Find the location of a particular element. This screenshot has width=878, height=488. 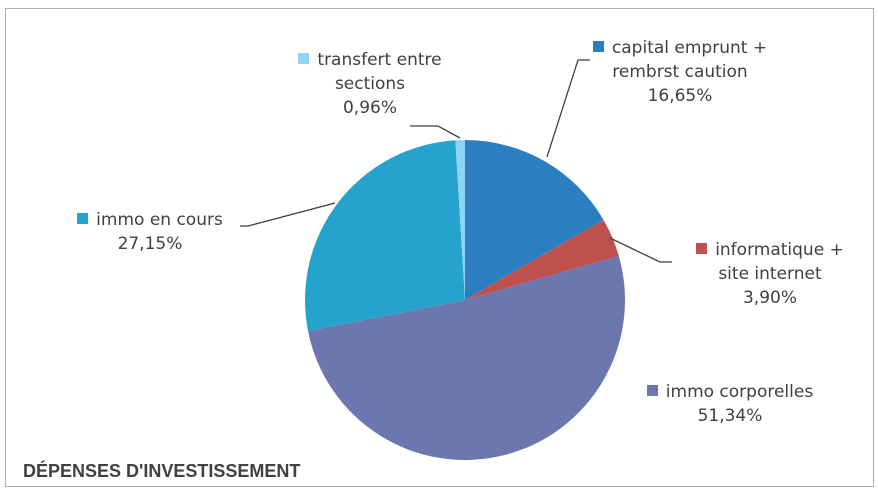

slice-label: transfert entre sections 0,96% is located at coordinates (370, 84).